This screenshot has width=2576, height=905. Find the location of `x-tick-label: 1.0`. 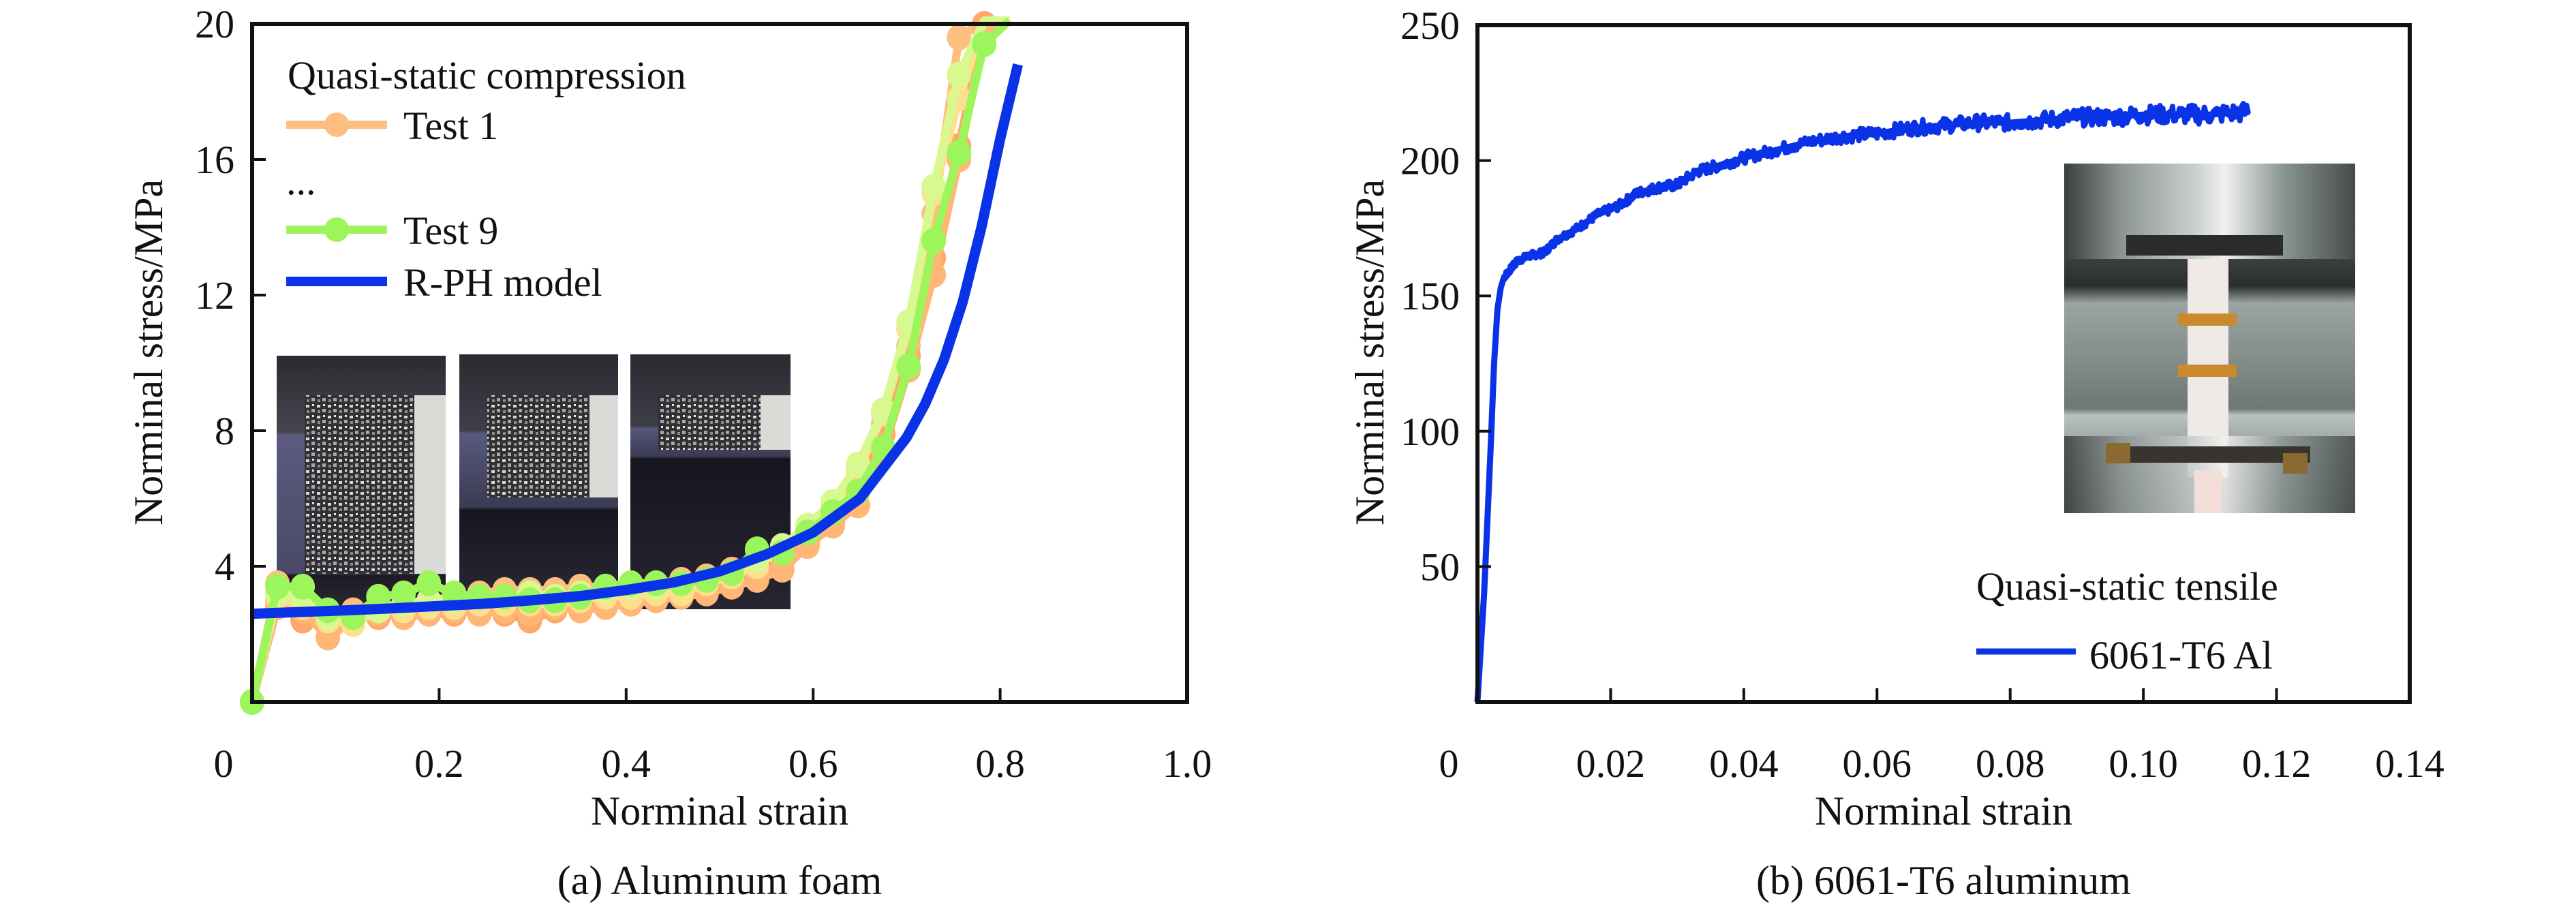

x-tick-label: 1.0 is located at coordinates (1187, 763).